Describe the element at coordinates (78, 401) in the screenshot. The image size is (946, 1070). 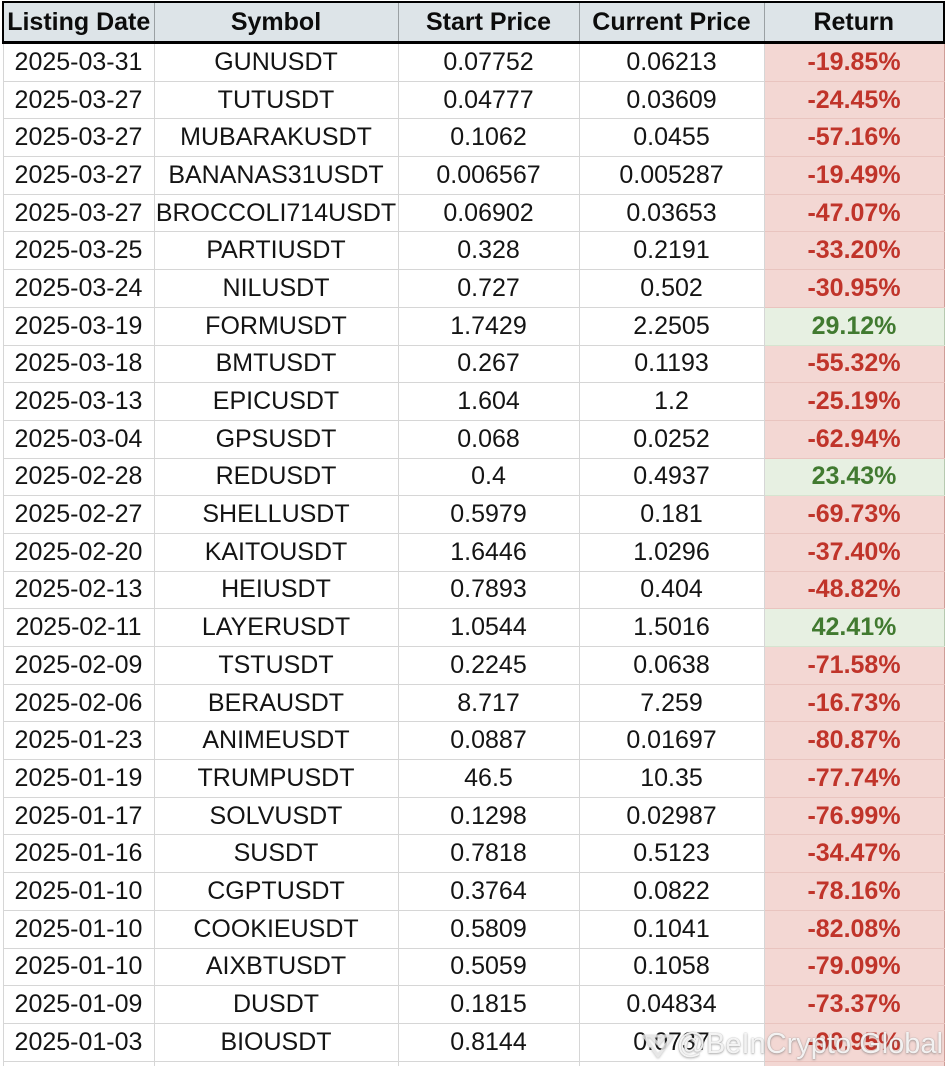
I see `listing-date-cell: 2025-03-13` at that location.